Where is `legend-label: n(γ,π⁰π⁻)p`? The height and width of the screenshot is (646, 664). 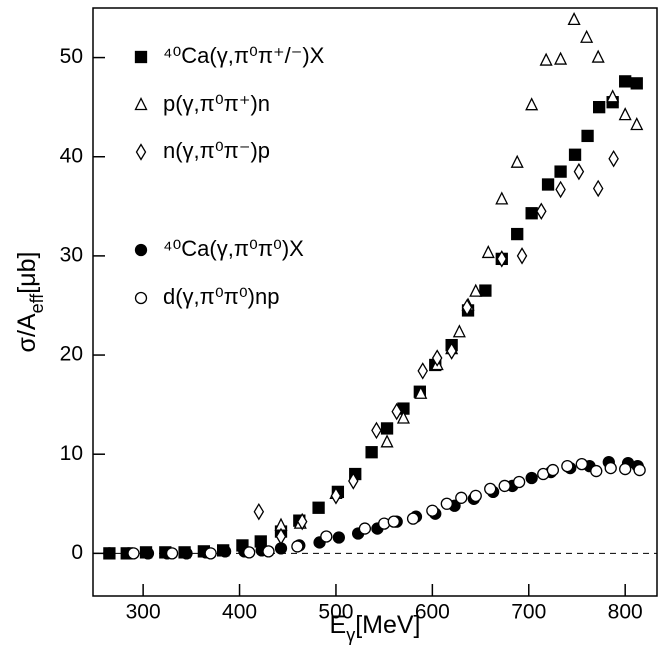
legend-label: n(γ,π⁰π⁻)p is located at coordinates (216, 150).